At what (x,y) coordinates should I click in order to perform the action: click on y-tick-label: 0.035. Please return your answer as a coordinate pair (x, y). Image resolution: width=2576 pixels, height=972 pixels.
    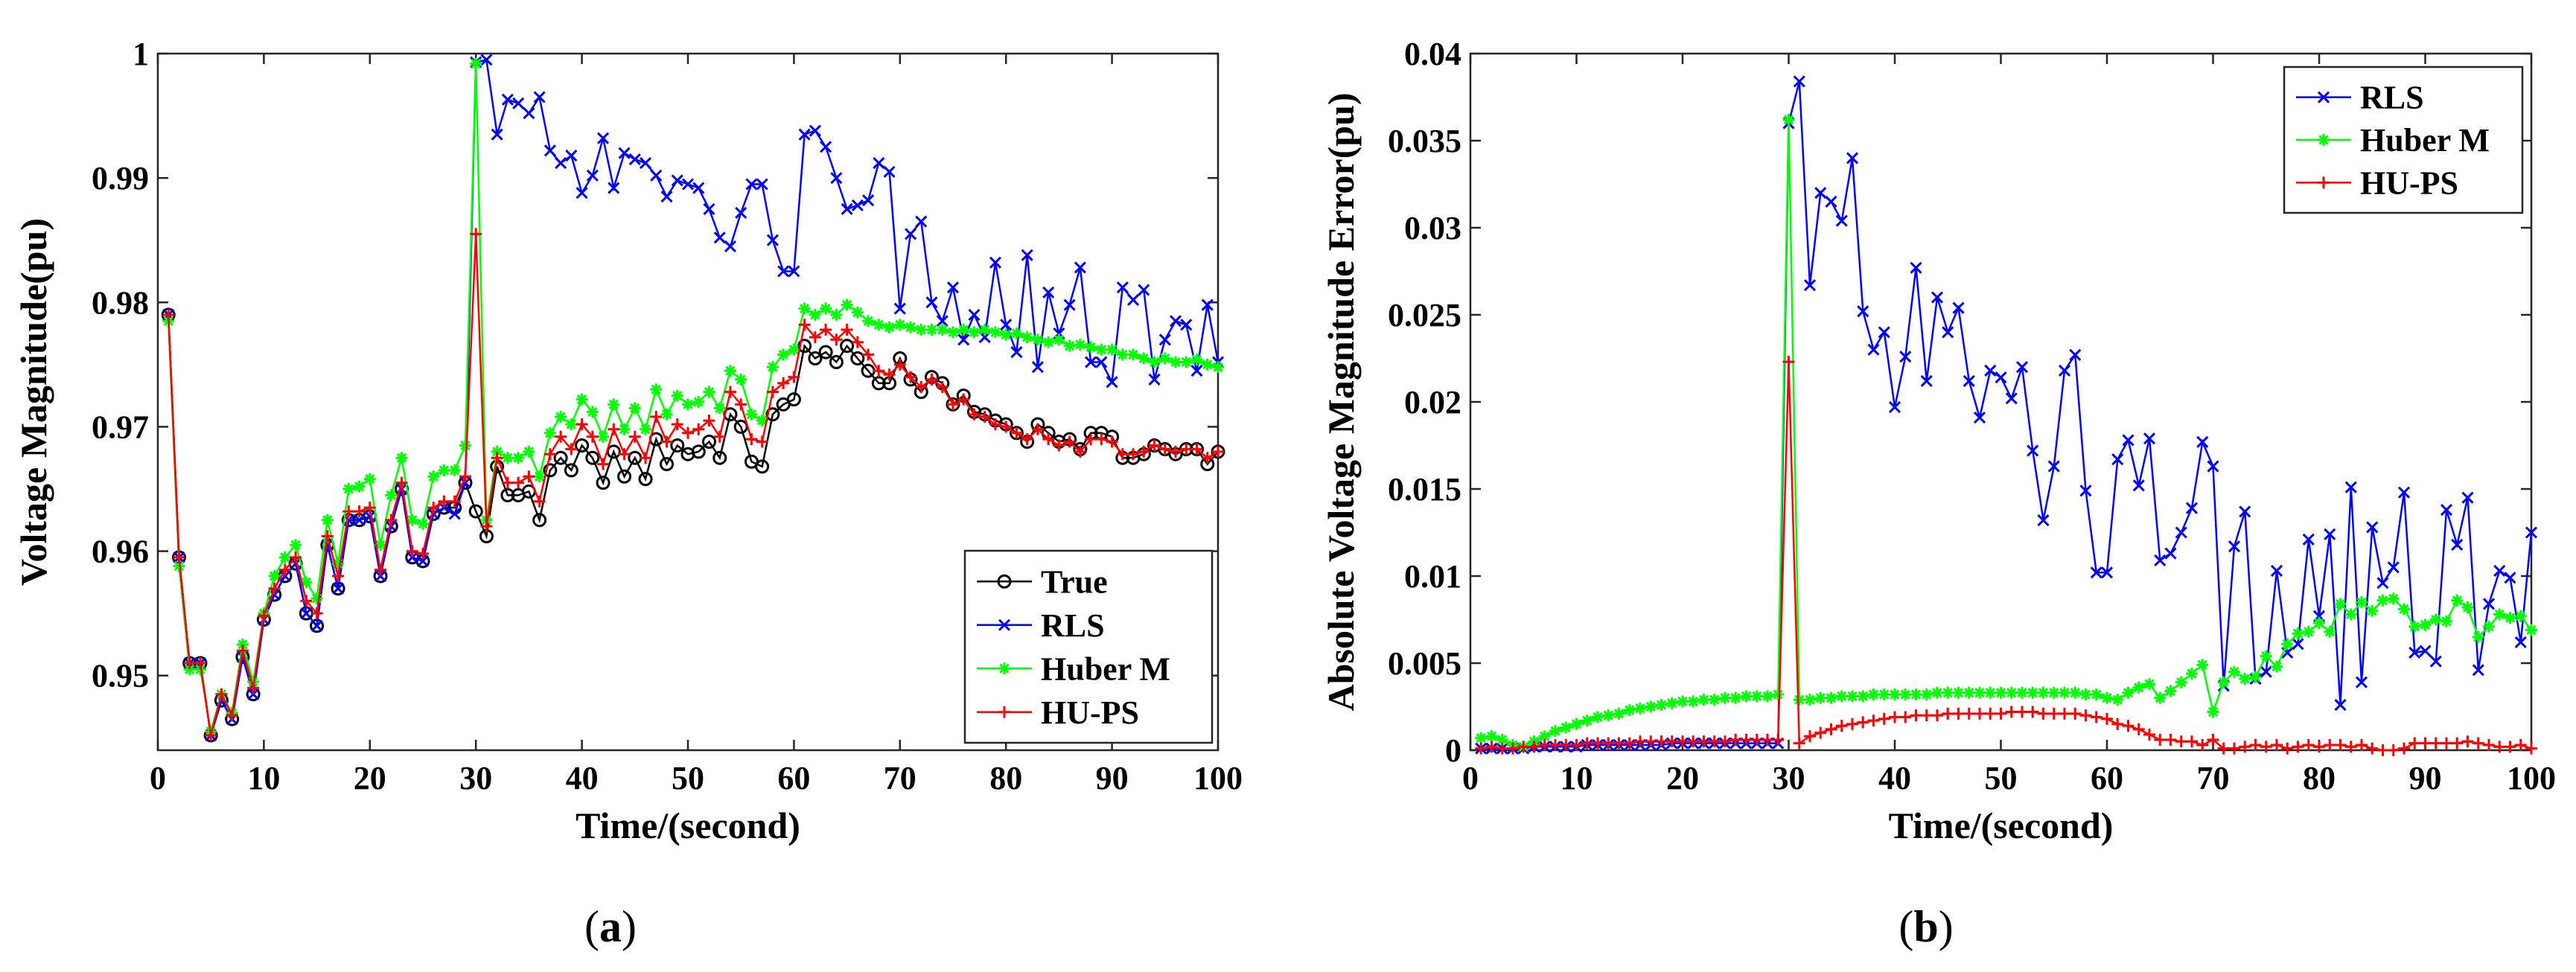
    Looking at the image, I should click on (1424, 141).